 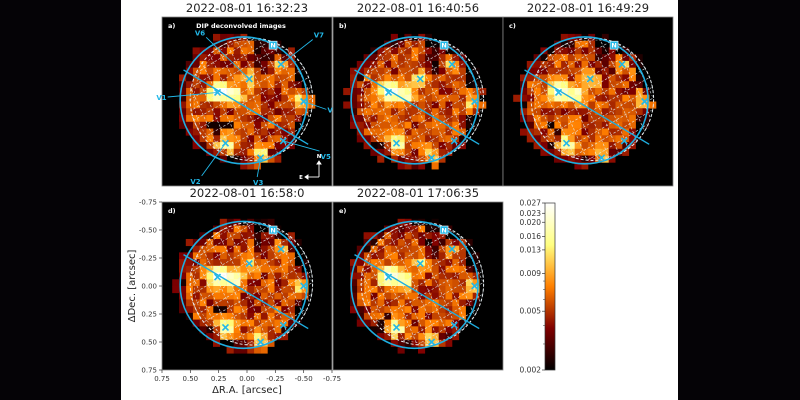 I want to click on colorbar-tick-label: 0.016, so click(x=531, y=236).